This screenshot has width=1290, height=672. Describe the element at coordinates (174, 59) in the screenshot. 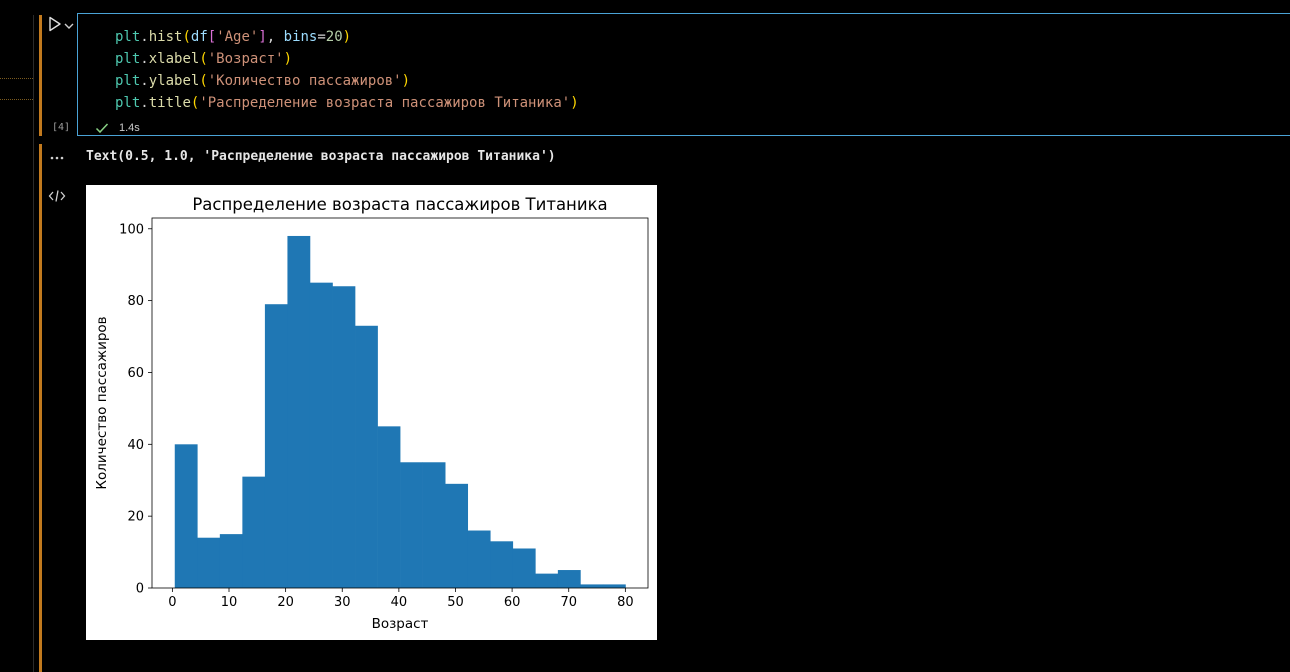

I see `code-token: xlabel` at that location.